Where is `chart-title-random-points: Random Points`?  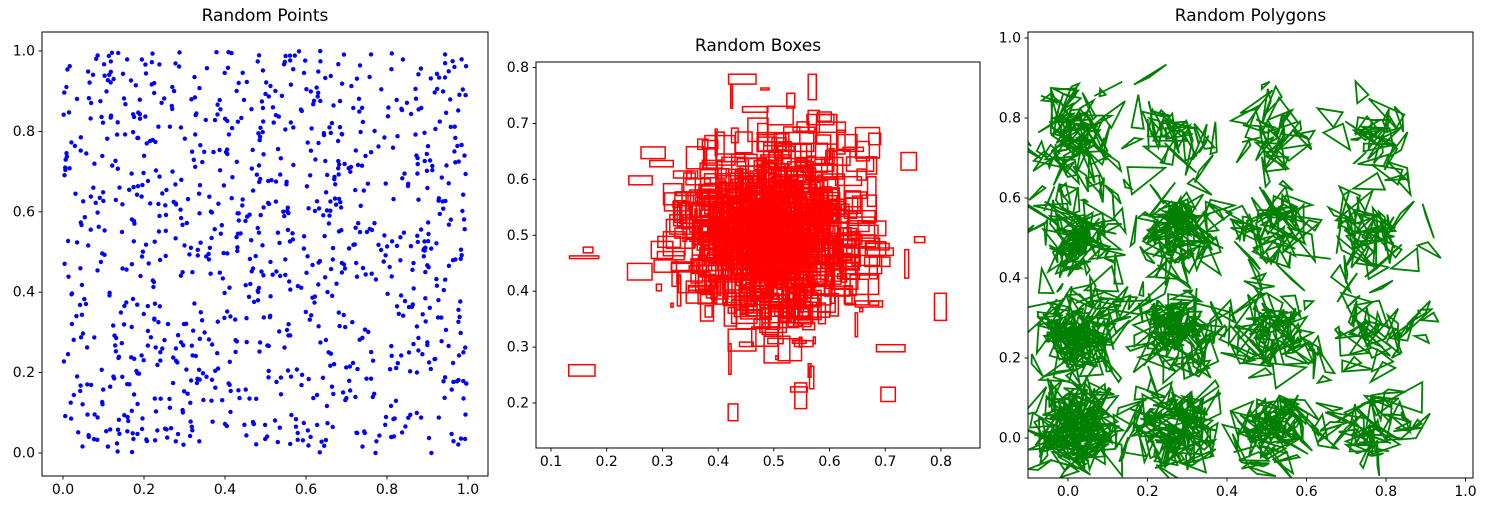 chart-title-random-points: Random Points is located at coordinates (265, 16).